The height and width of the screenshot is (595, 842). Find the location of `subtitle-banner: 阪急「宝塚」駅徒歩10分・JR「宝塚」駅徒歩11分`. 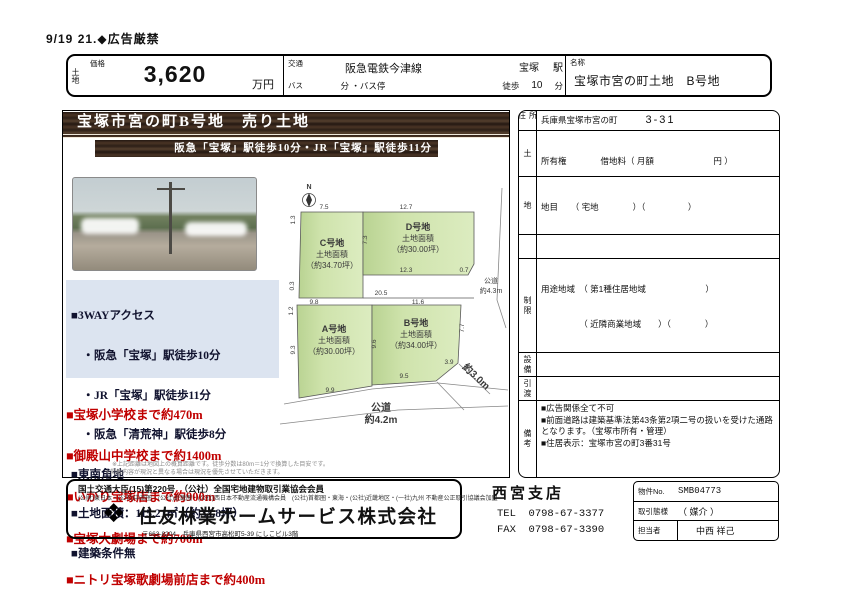

subtitle-banner: 阪急「宝塚」駅徒歩10分・JR「宝塚」駅徒歩11分 is located at coordinates (266, 148).